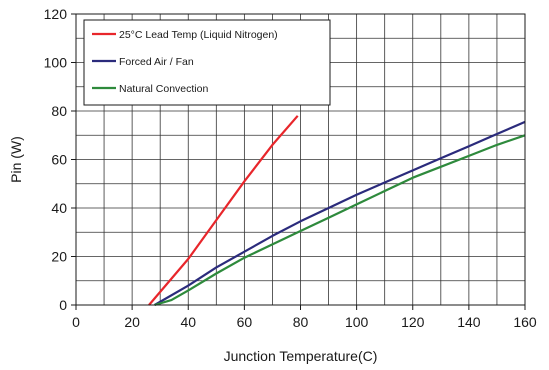 This screenshot has height=370, width=549. I want to click on y-tick-label: 100, so click(56, 63).